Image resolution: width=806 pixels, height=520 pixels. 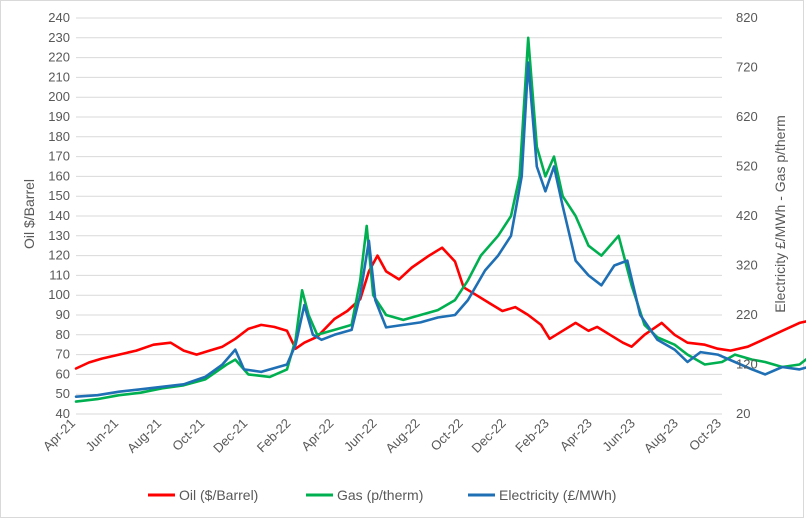 I want to click on left-tick-label: 80, so click(x=63, y=334).